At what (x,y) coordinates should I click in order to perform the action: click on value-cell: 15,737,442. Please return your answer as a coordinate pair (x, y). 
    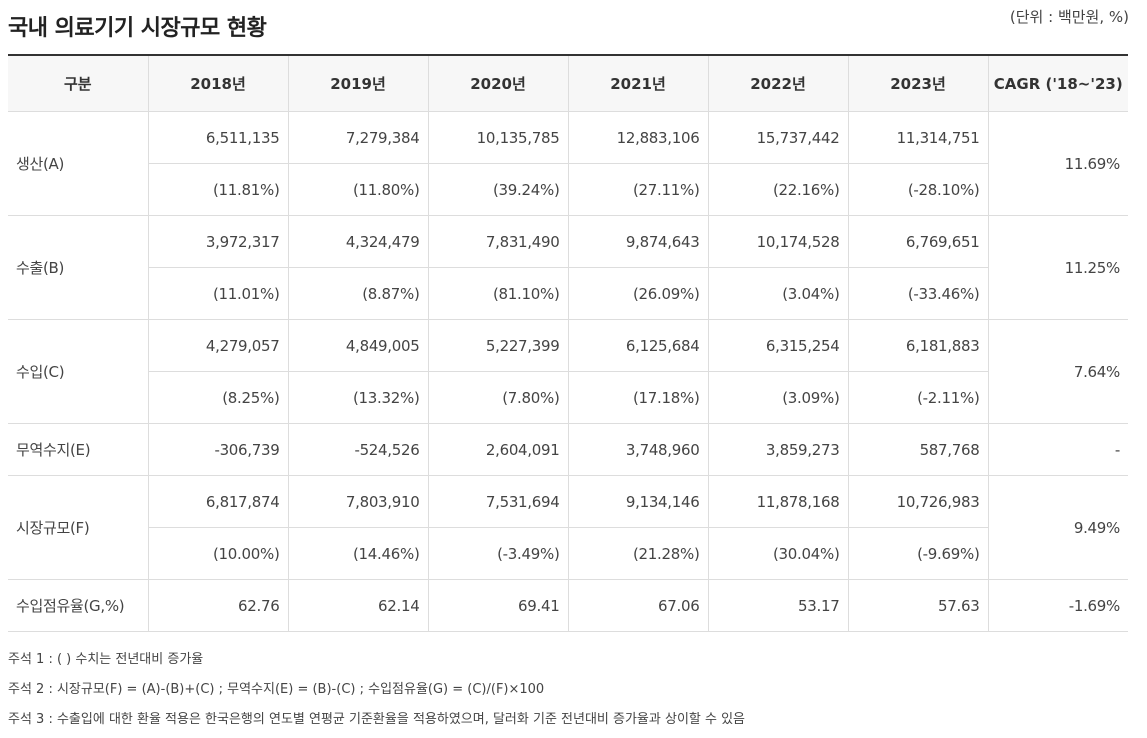
    Looking at the image, I should click on (777, 137).